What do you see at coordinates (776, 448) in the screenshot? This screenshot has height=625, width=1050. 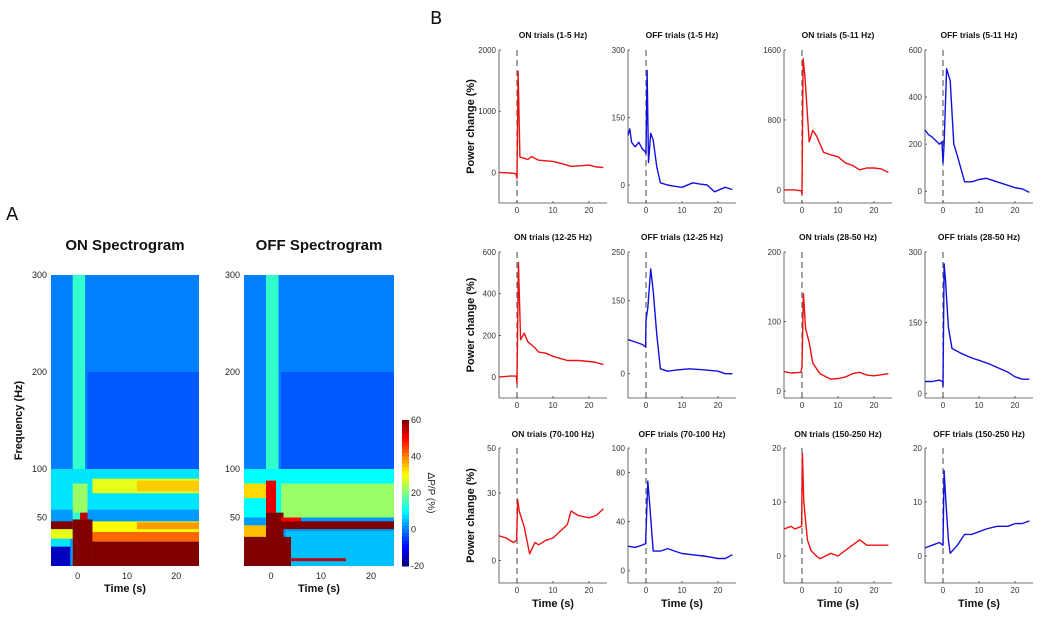 I see `y-tick-label: 20` at bounding box center [776, 448].